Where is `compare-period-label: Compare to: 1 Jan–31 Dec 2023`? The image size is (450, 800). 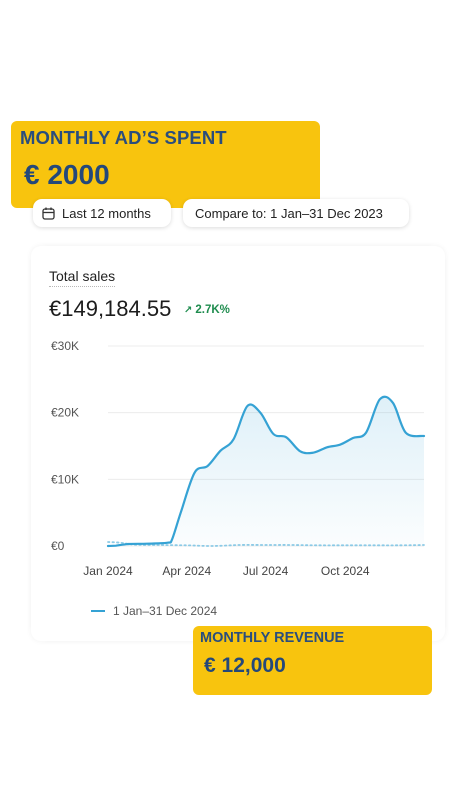
compare-period-label: Compare to: 1 Jan–31 Dec 2023 is located at coordinates (289, 213).